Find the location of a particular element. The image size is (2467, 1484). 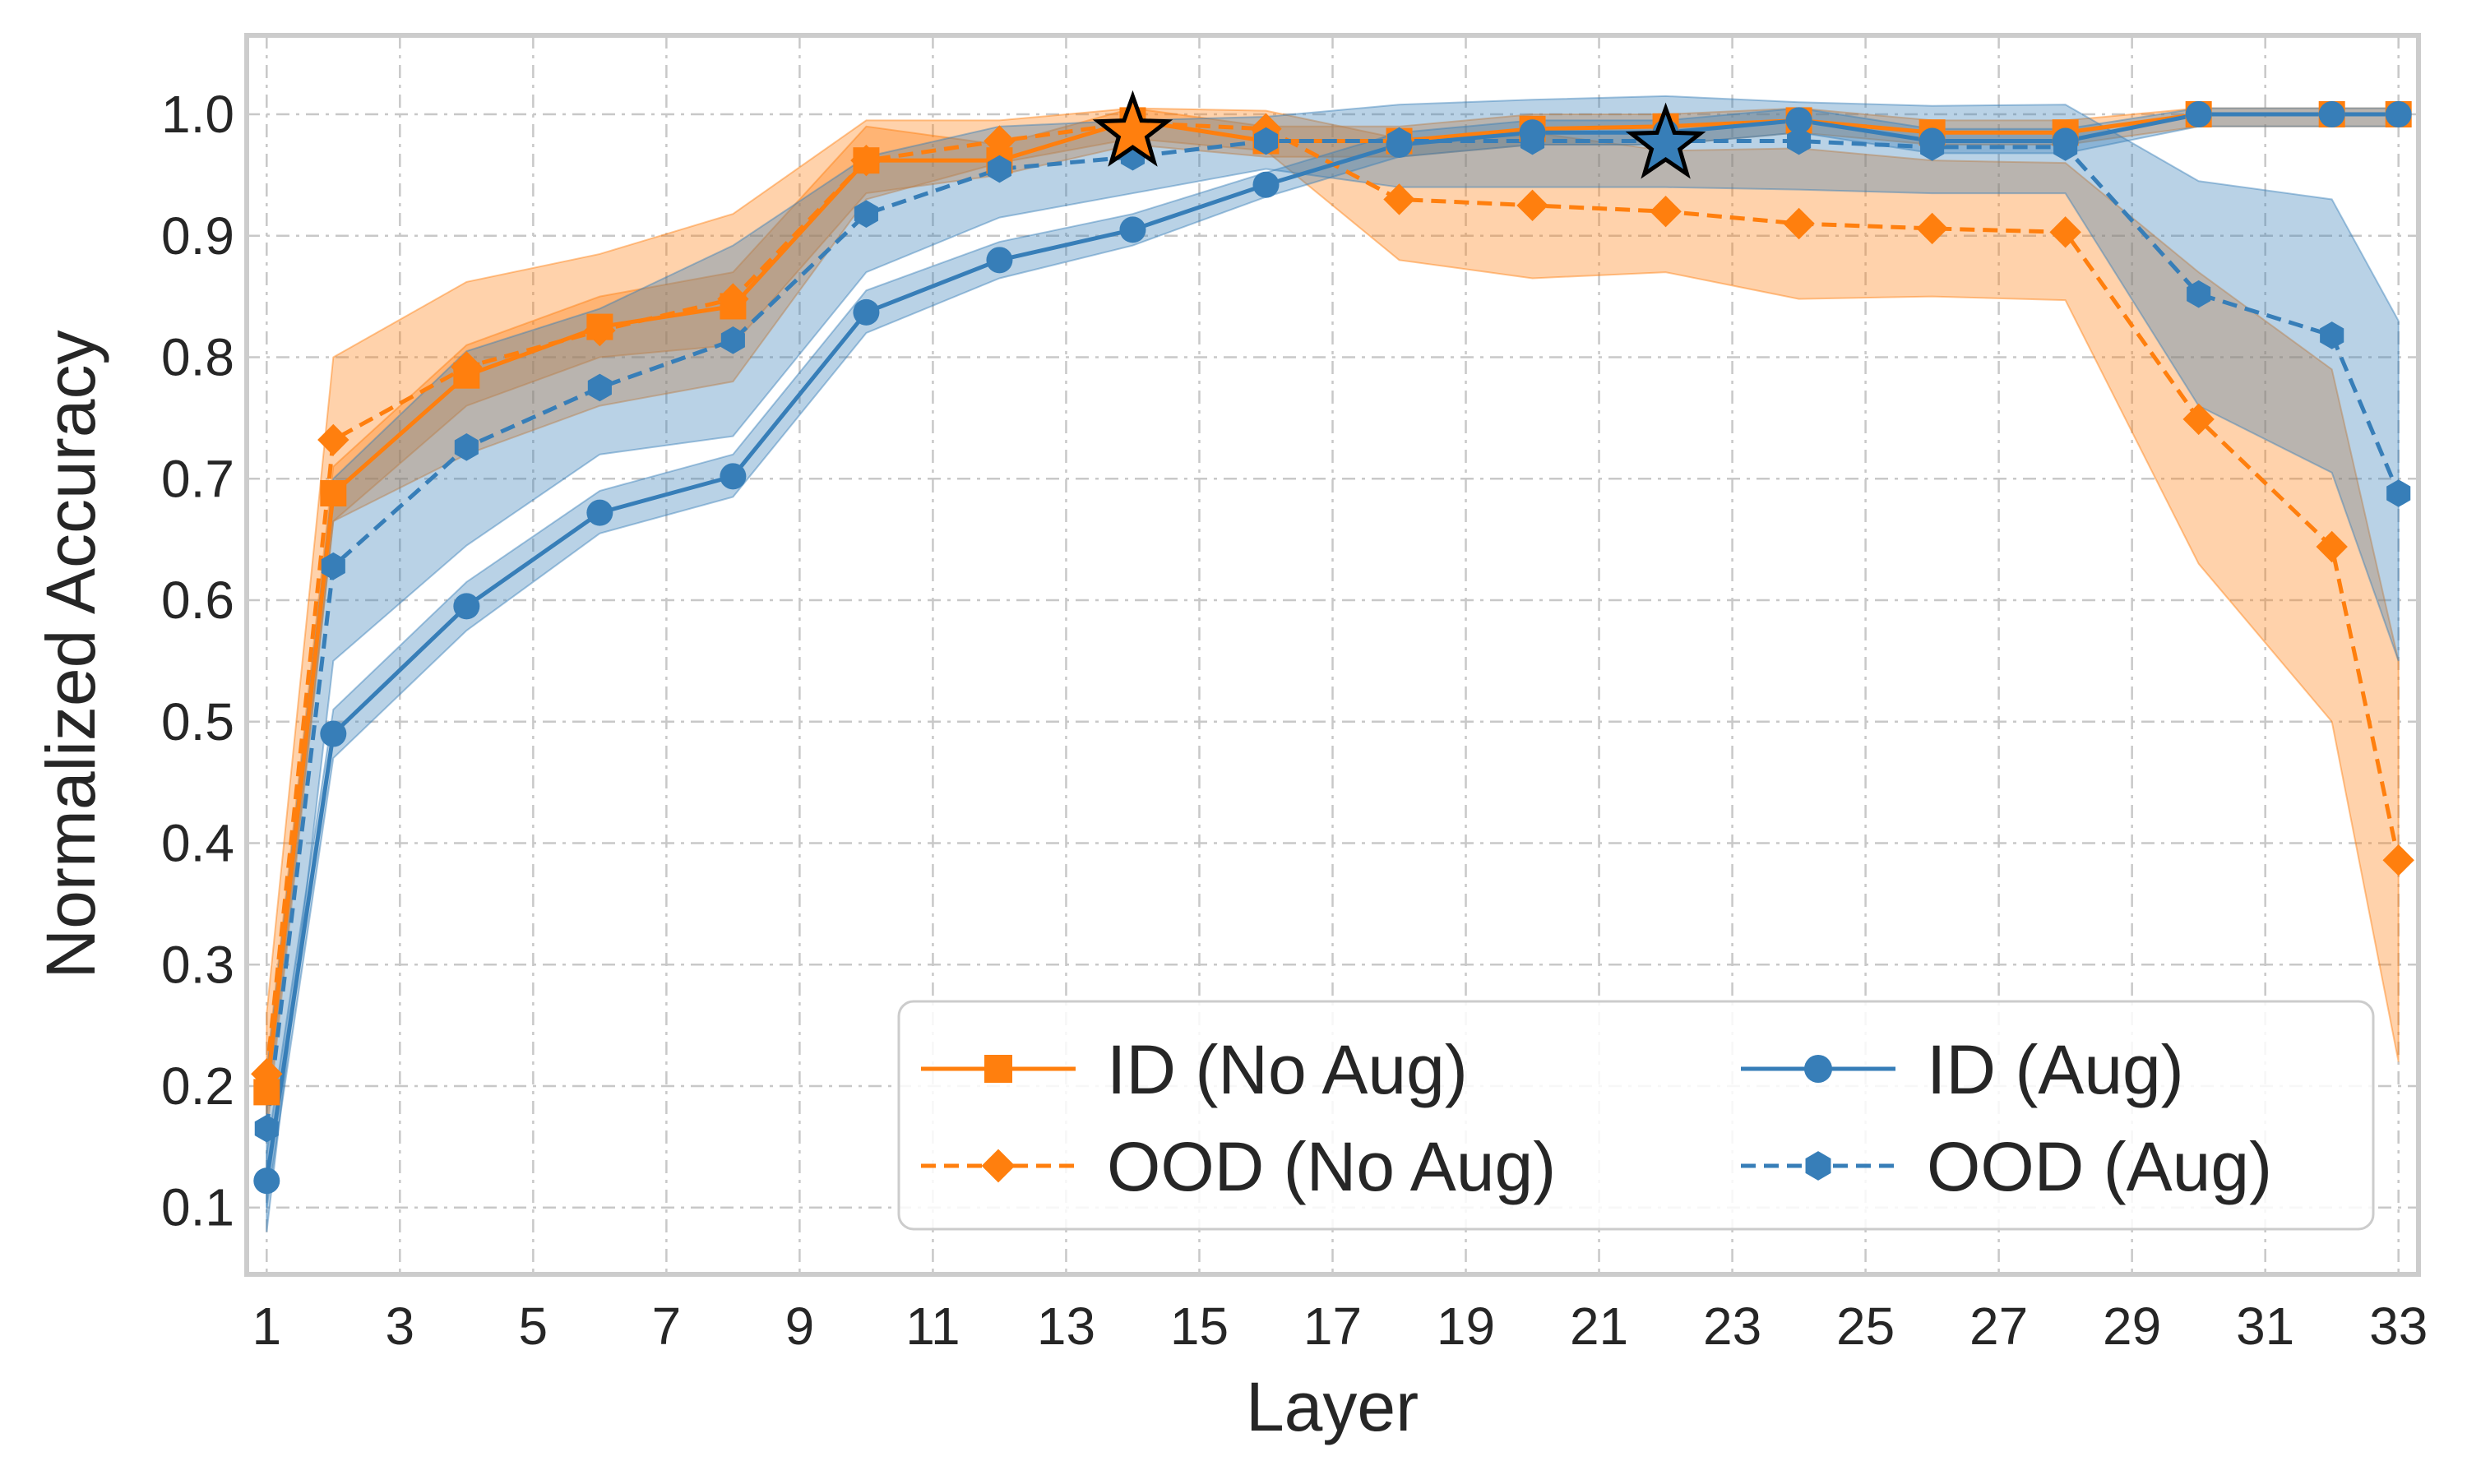

best-layer-stars is located at coordinates (1399, 134).